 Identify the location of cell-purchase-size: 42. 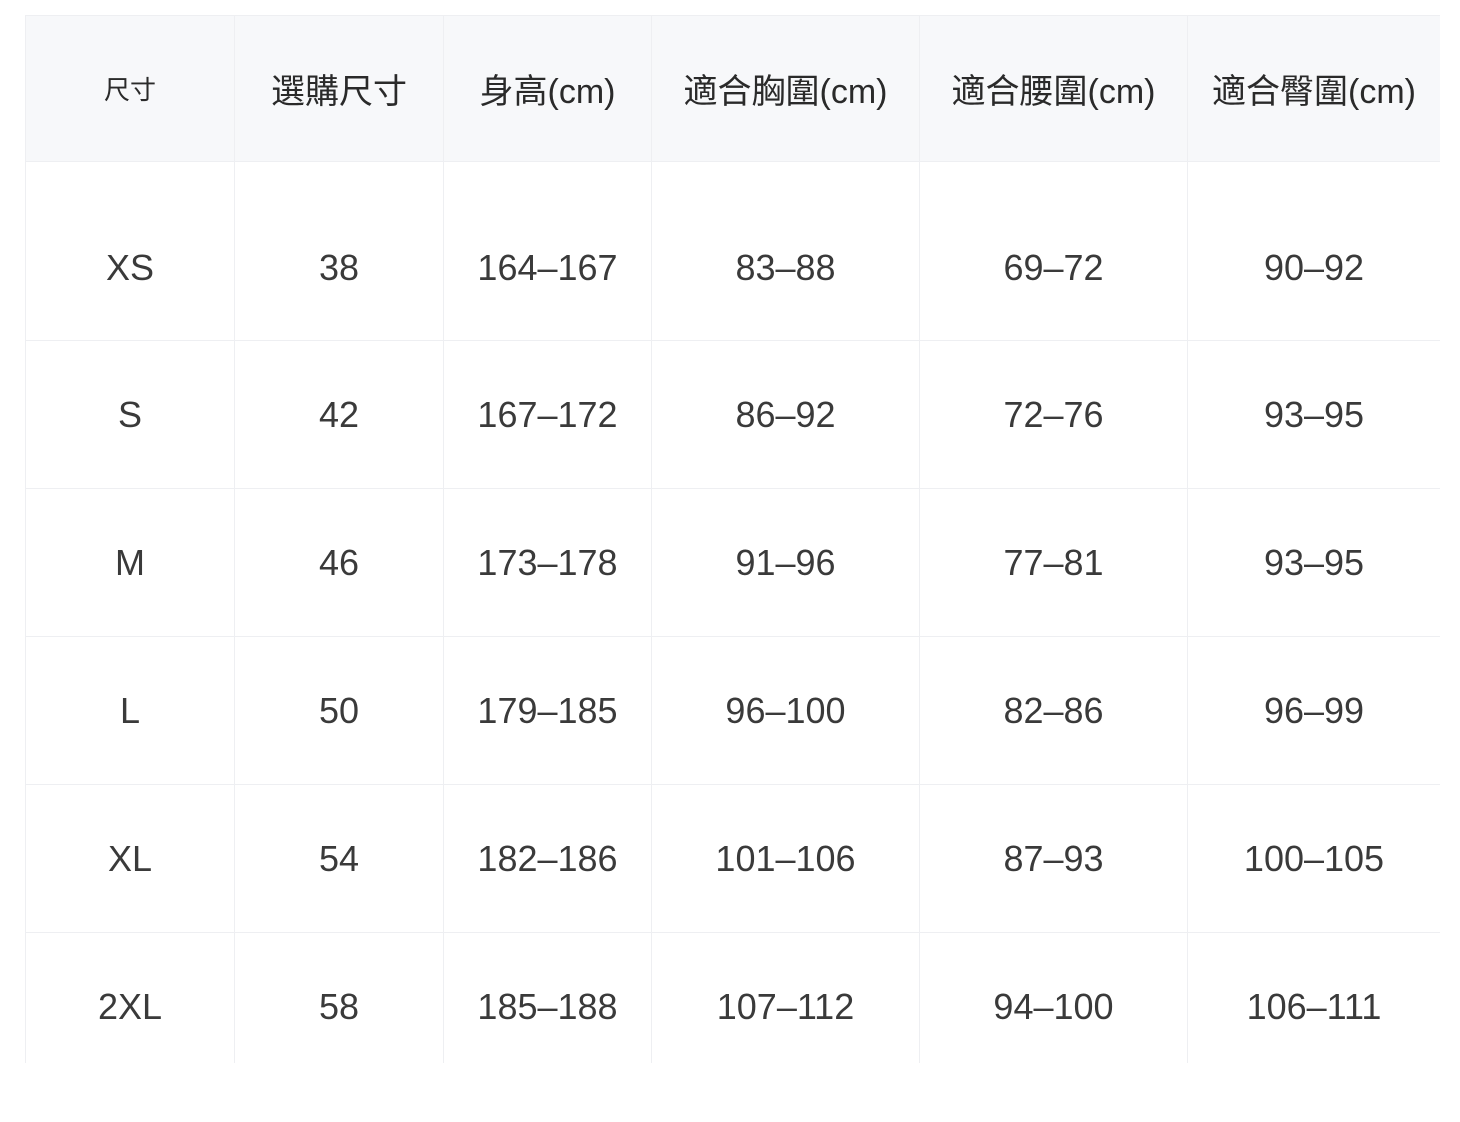
(339, 414).